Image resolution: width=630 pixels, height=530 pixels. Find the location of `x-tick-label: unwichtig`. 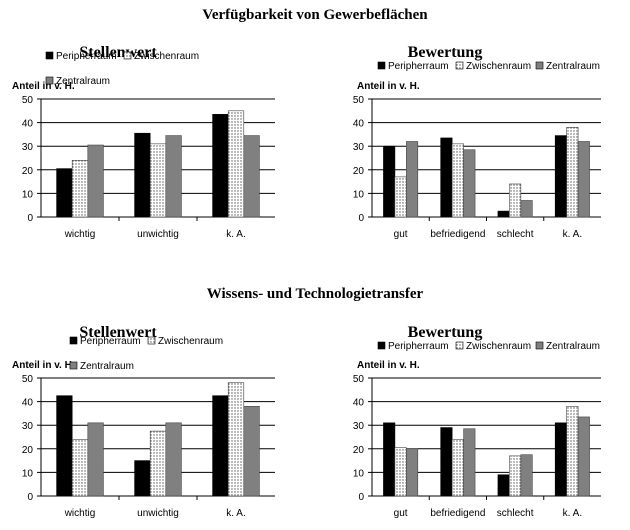

x-tick-label: unwichtig is located at coordinates (158, 513).